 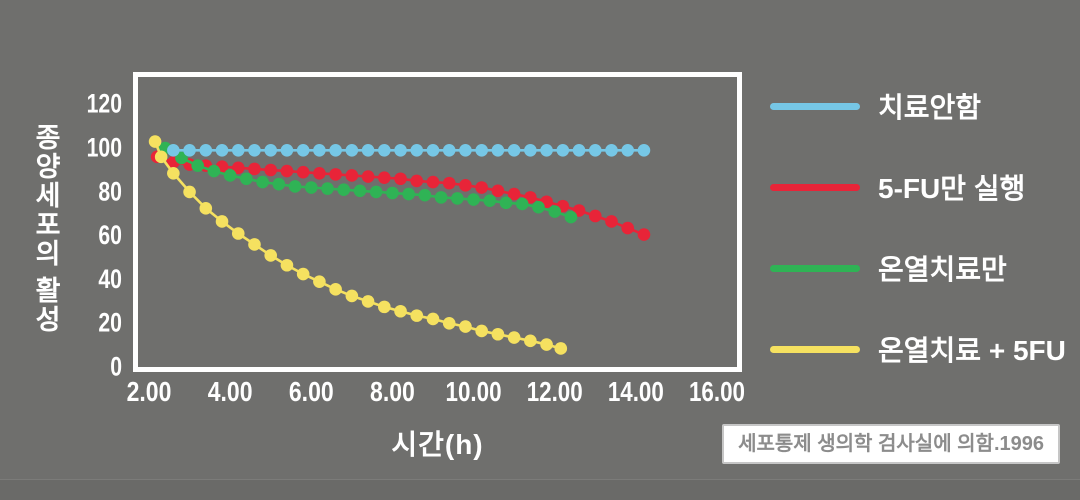 What do you see at coordinates (555, 391) in the screenshot?
I see `svg-text: 12.00` at bounding box center [555, 391].